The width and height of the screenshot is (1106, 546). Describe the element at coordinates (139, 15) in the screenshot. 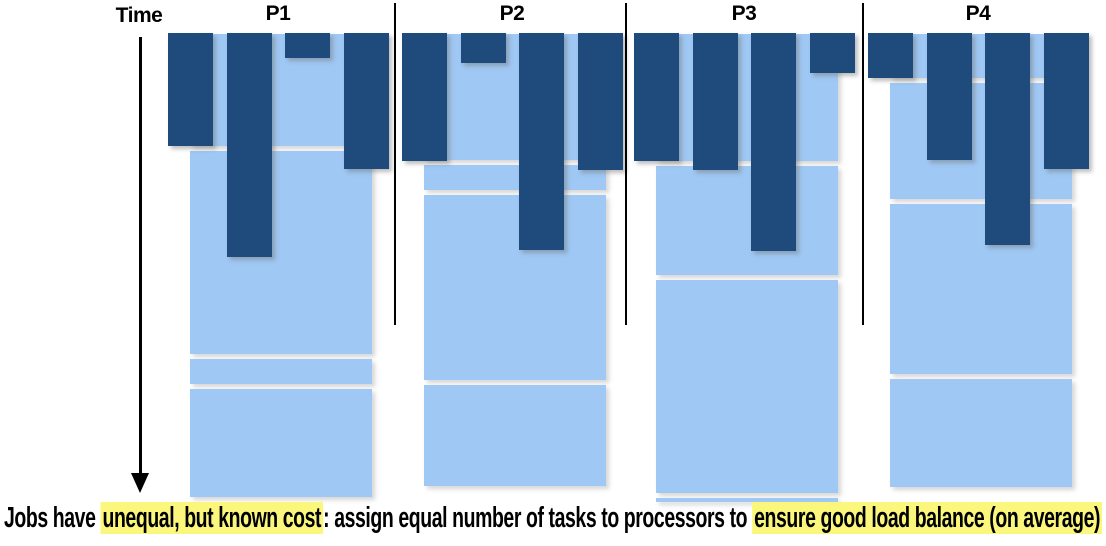

I see `time-axis-label: Time` at that location.